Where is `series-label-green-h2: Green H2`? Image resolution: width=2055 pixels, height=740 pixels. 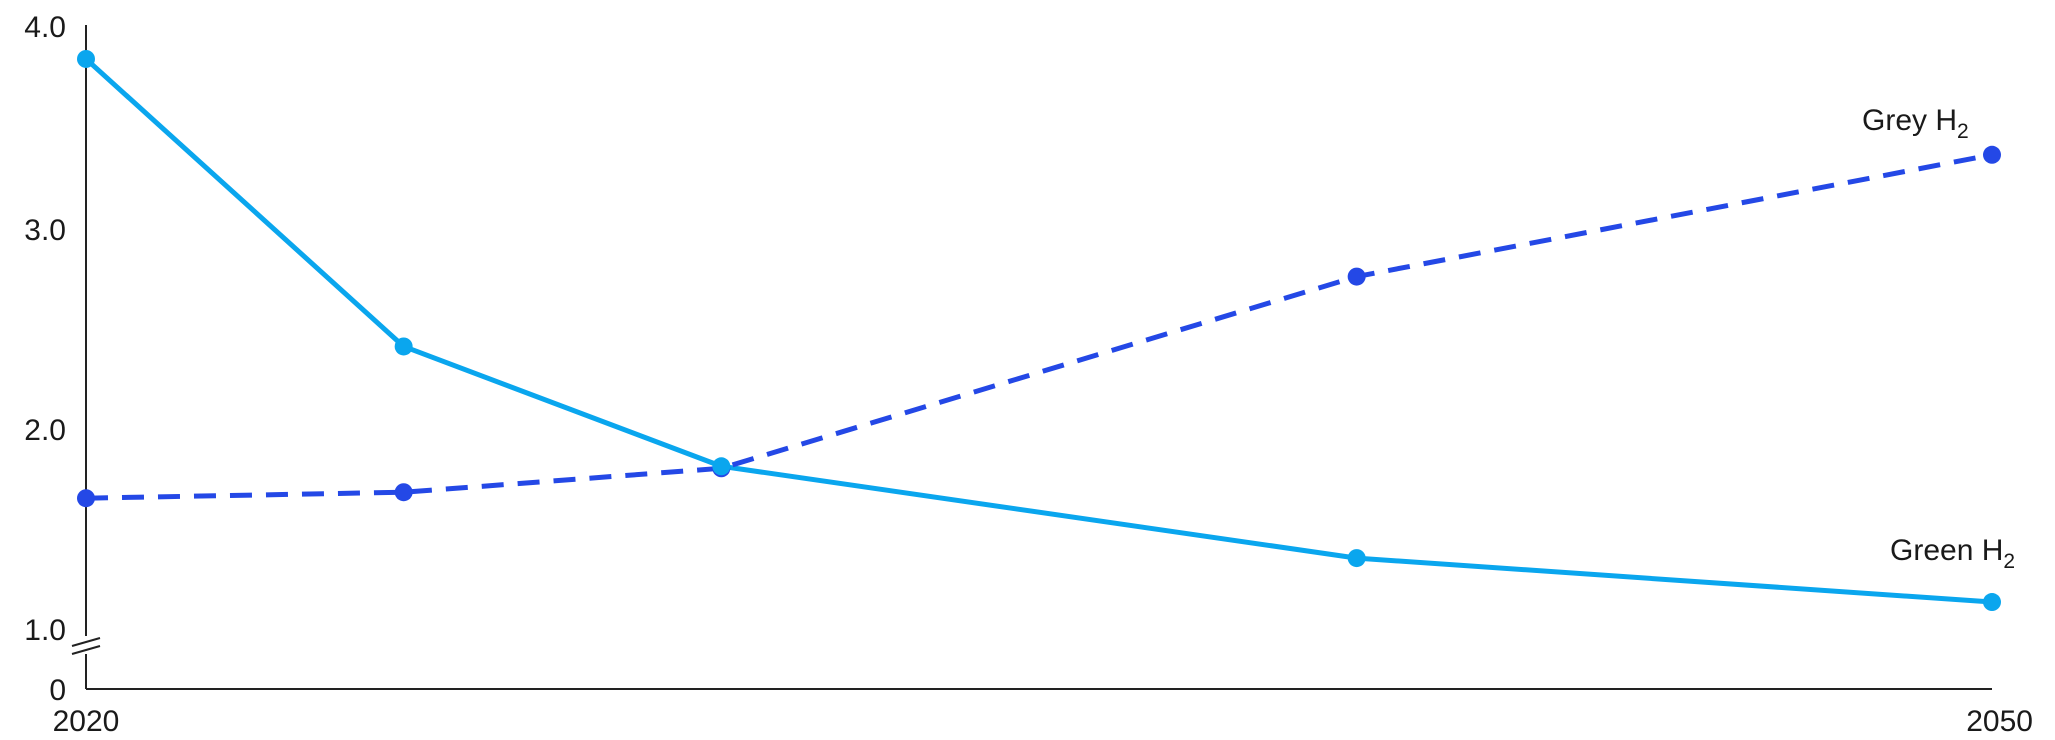
series-label-green-h2: Green H2 is located at coordinates (1952, 553).